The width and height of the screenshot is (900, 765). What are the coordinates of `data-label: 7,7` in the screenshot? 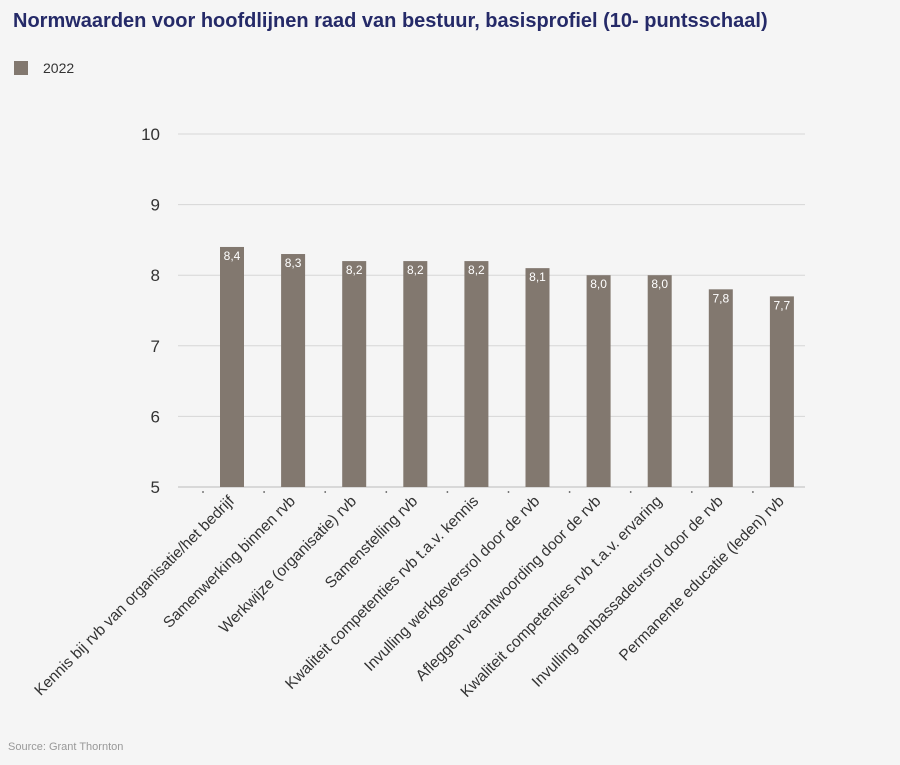 It's located at (782, 305).